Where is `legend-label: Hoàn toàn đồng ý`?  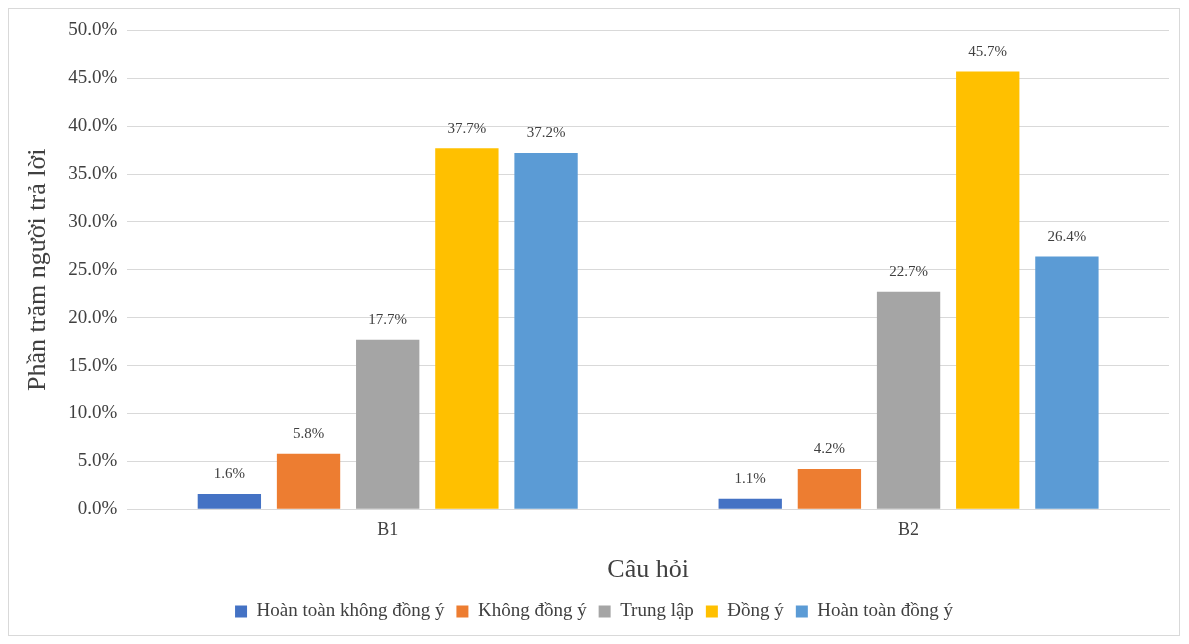
legend-label: Hoàn toàn đồng ý is located at coordinates (885, 610).